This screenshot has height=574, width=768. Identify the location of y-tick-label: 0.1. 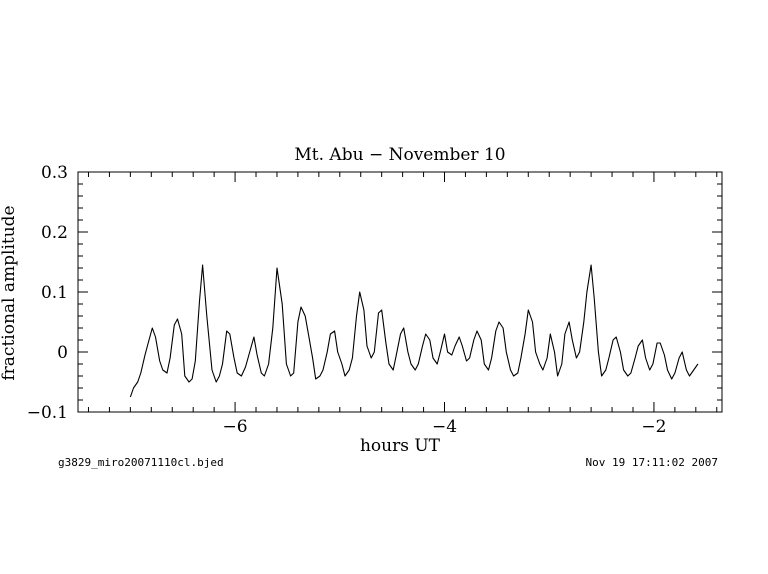
(54, 293).